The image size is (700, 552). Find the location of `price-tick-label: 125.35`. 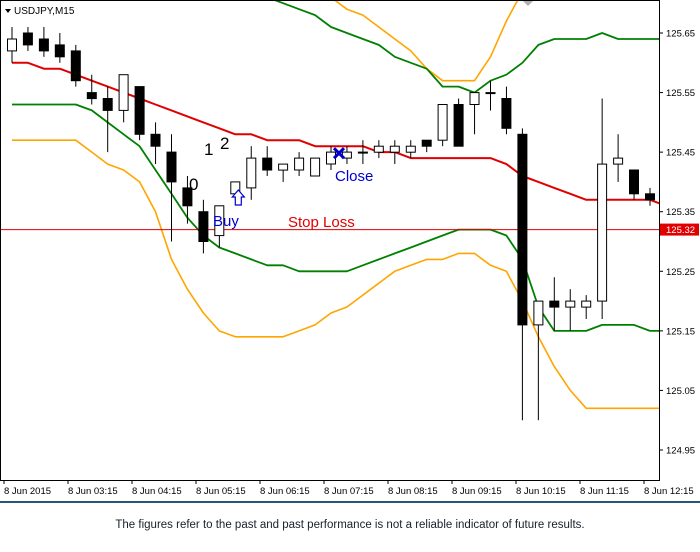

price-tick-label: 125.35 is located at coordinates (680, 212).